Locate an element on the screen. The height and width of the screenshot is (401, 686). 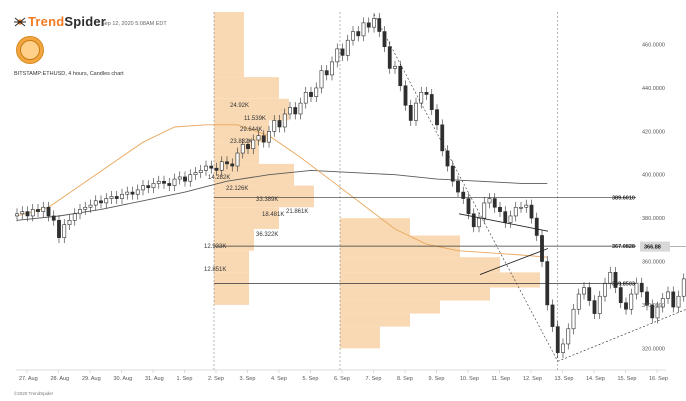
x-tick-label: 16. Sep is located at coordinates (658, 379).